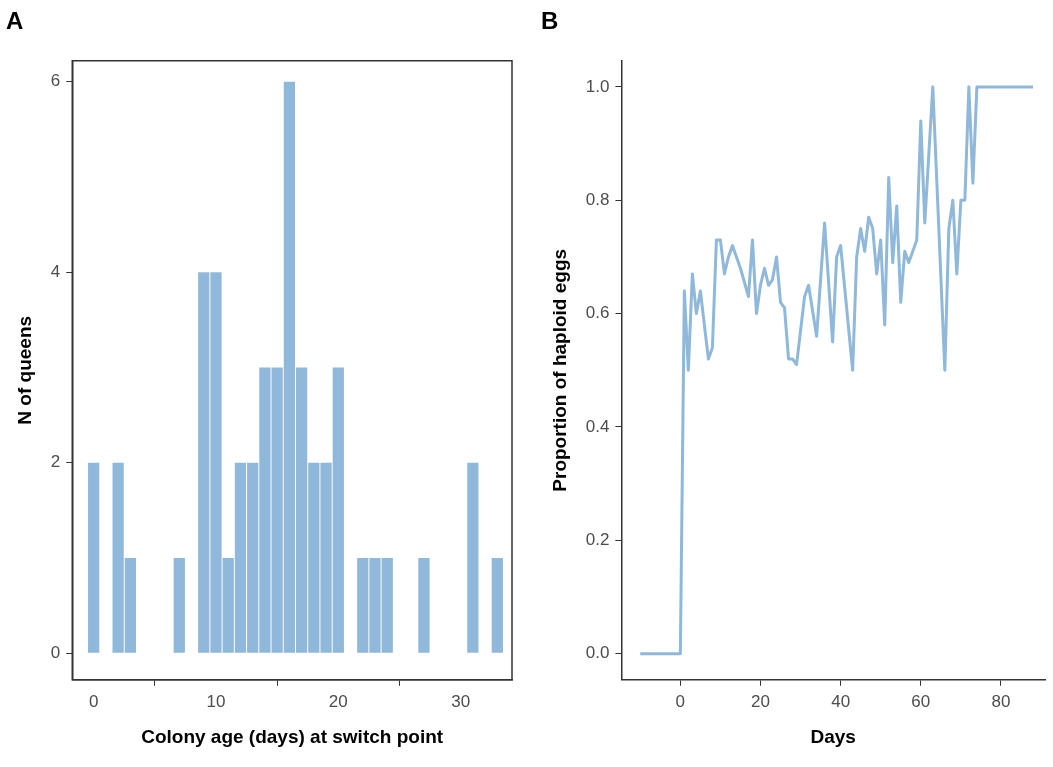  I want to click on y-tick-label: 0, so click(55, 652).